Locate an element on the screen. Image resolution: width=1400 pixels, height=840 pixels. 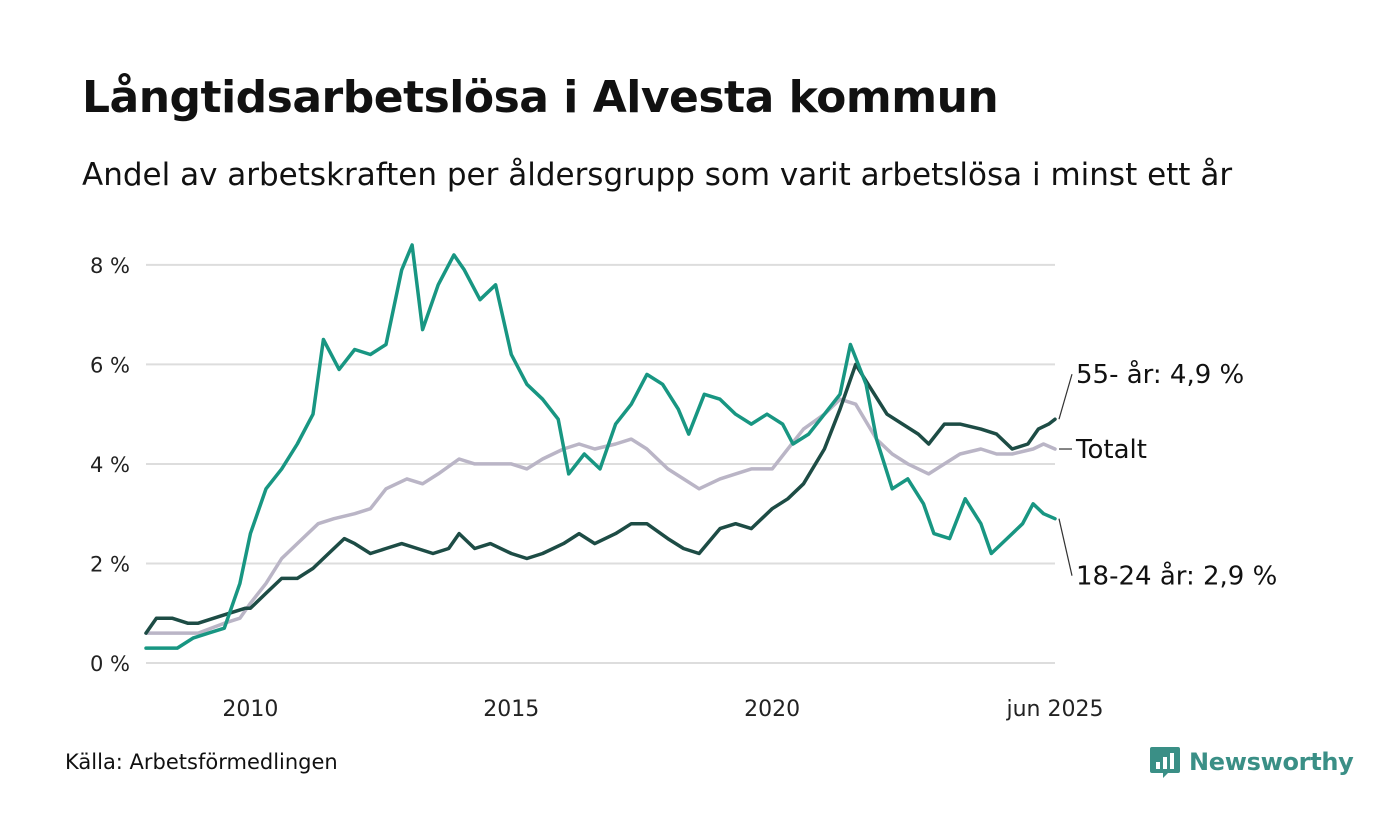
y-tick-label: 4 % is located at coordinates (110, 465).